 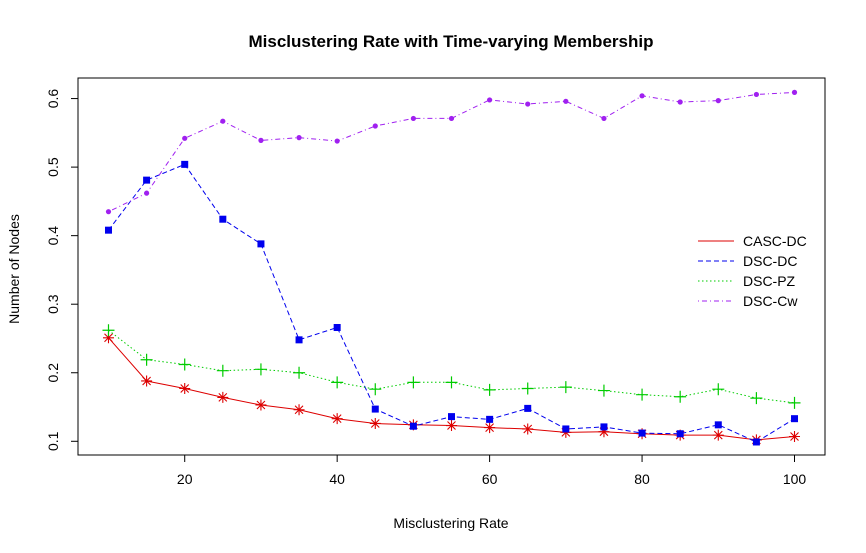 What do you see at coordinates (642, 479) in the screenshot?
I see `x-tick-label: 80` at bounding box center [642, 479].